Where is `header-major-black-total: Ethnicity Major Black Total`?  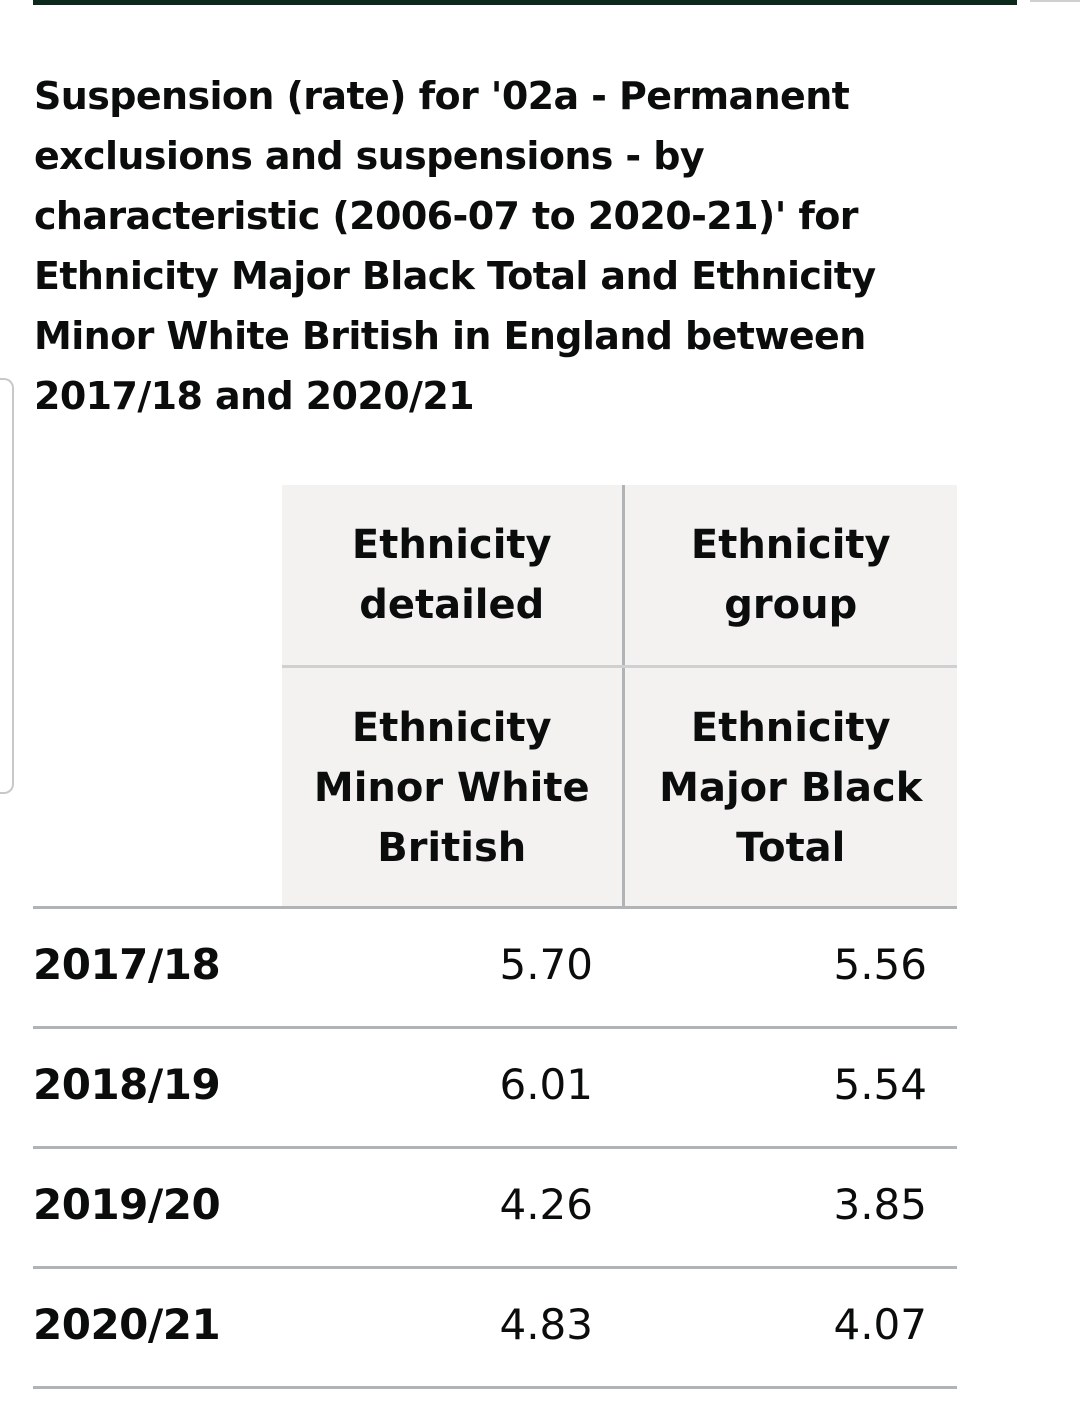 header-major-black-total: Ethnicity Major Black Total is located at coordinates (790, 787).